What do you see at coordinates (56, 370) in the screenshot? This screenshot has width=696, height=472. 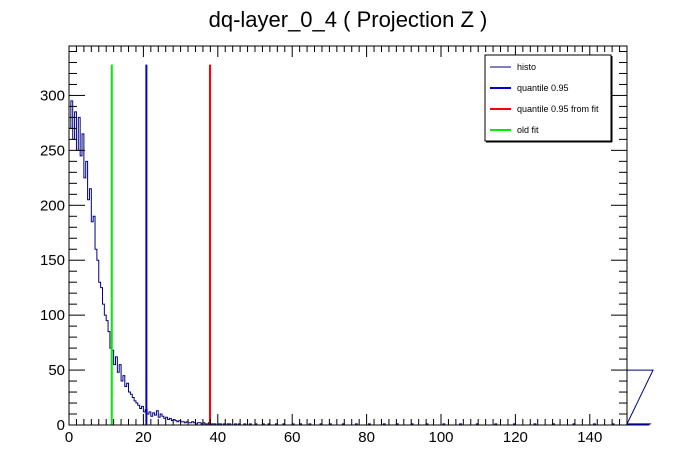 I see `y-tick-label: 50` at bounding box center [56, 370].